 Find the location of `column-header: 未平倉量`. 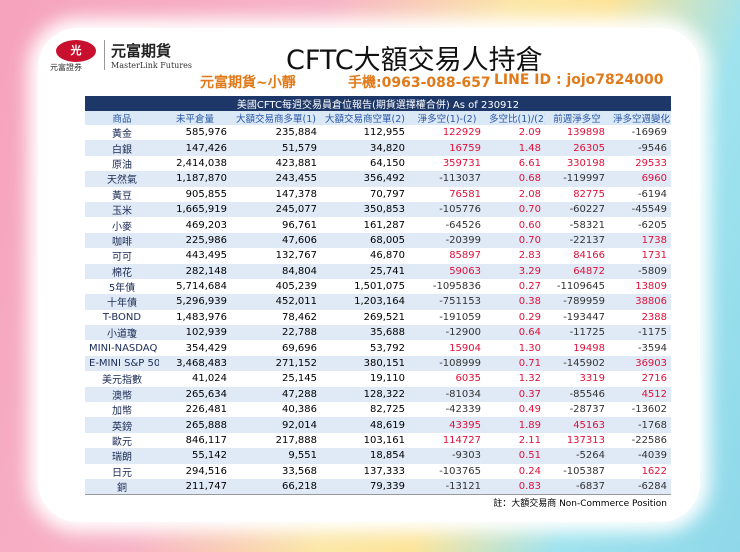

column-header: 未平倉量 is located at coordinates (195, 118).